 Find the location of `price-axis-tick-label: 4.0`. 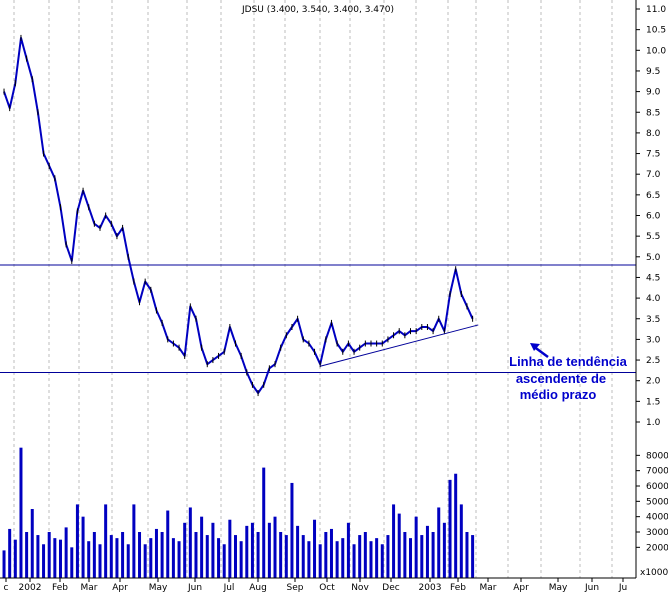

price-axis-tick-label: 4.0 is located at coordinates (653, 299).